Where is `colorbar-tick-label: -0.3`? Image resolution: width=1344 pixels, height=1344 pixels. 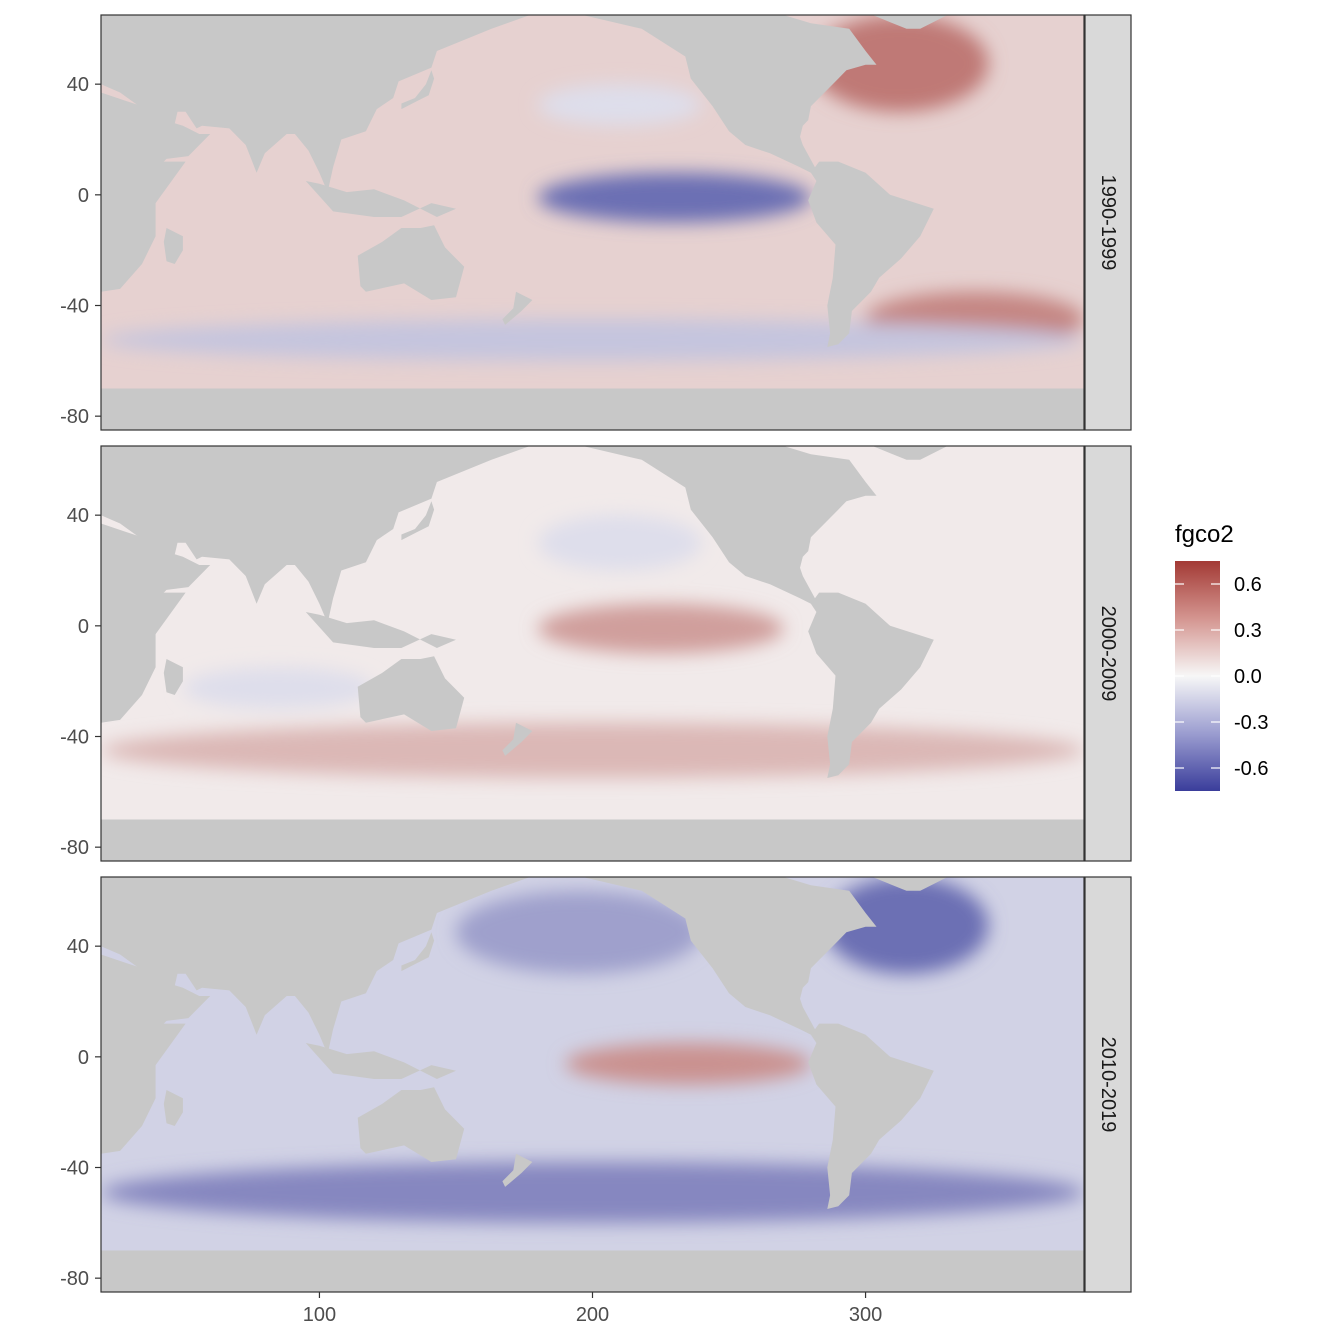
colorbar-tick-label: -0.3 is located at coordinates (1251, 723).